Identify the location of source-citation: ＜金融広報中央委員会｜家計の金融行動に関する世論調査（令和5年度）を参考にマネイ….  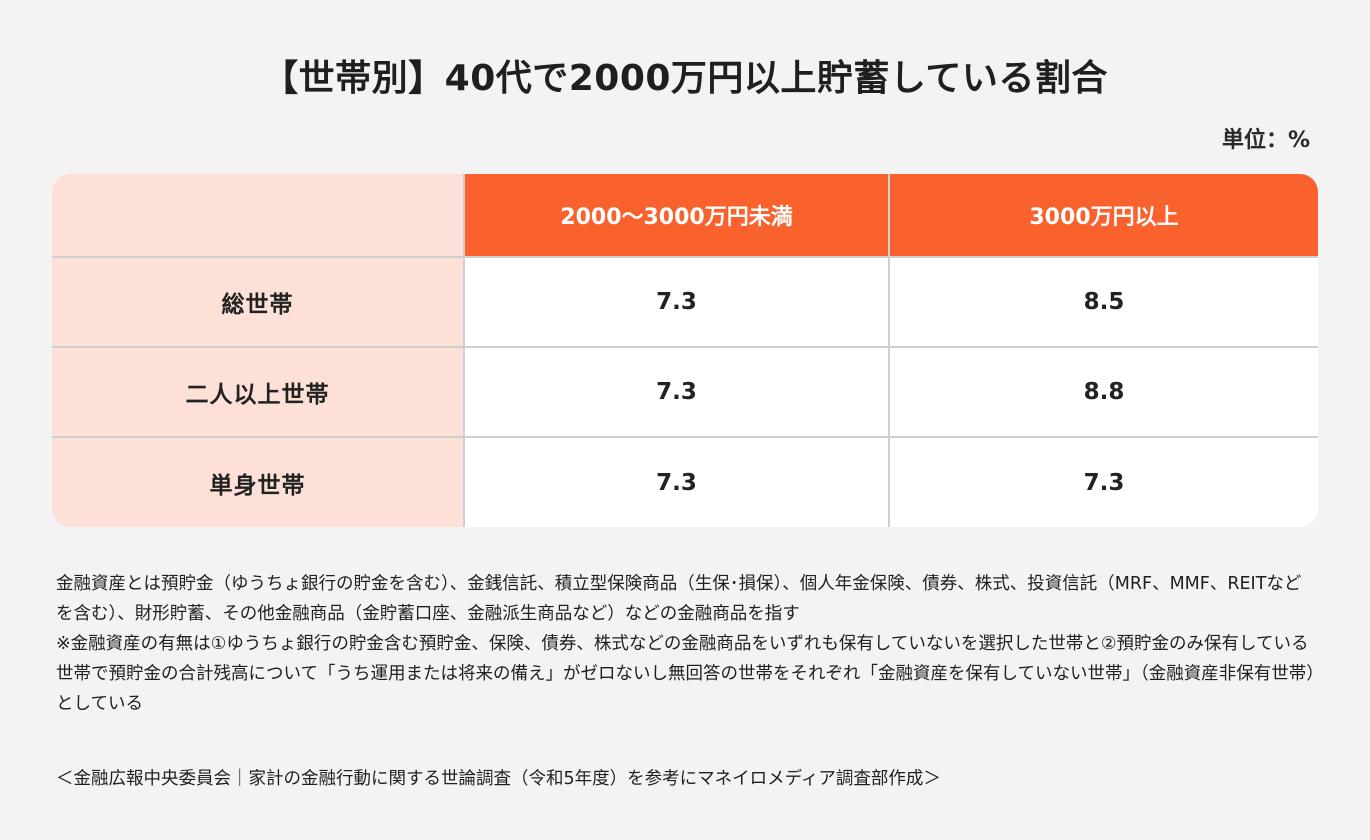
(498, 779).